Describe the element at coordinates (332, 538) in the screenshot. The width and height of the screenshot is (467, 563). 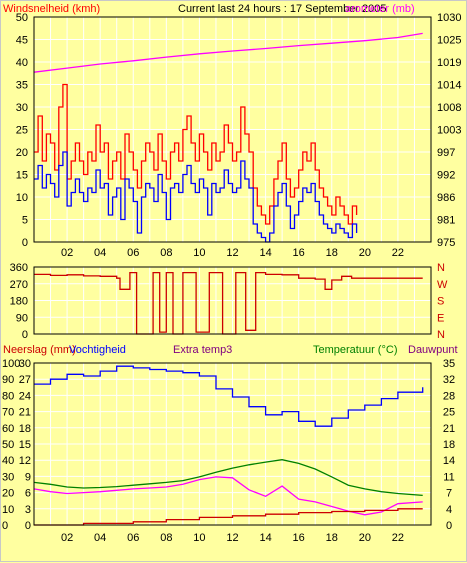
I see `bot-x-tick-label: 18` at that location.